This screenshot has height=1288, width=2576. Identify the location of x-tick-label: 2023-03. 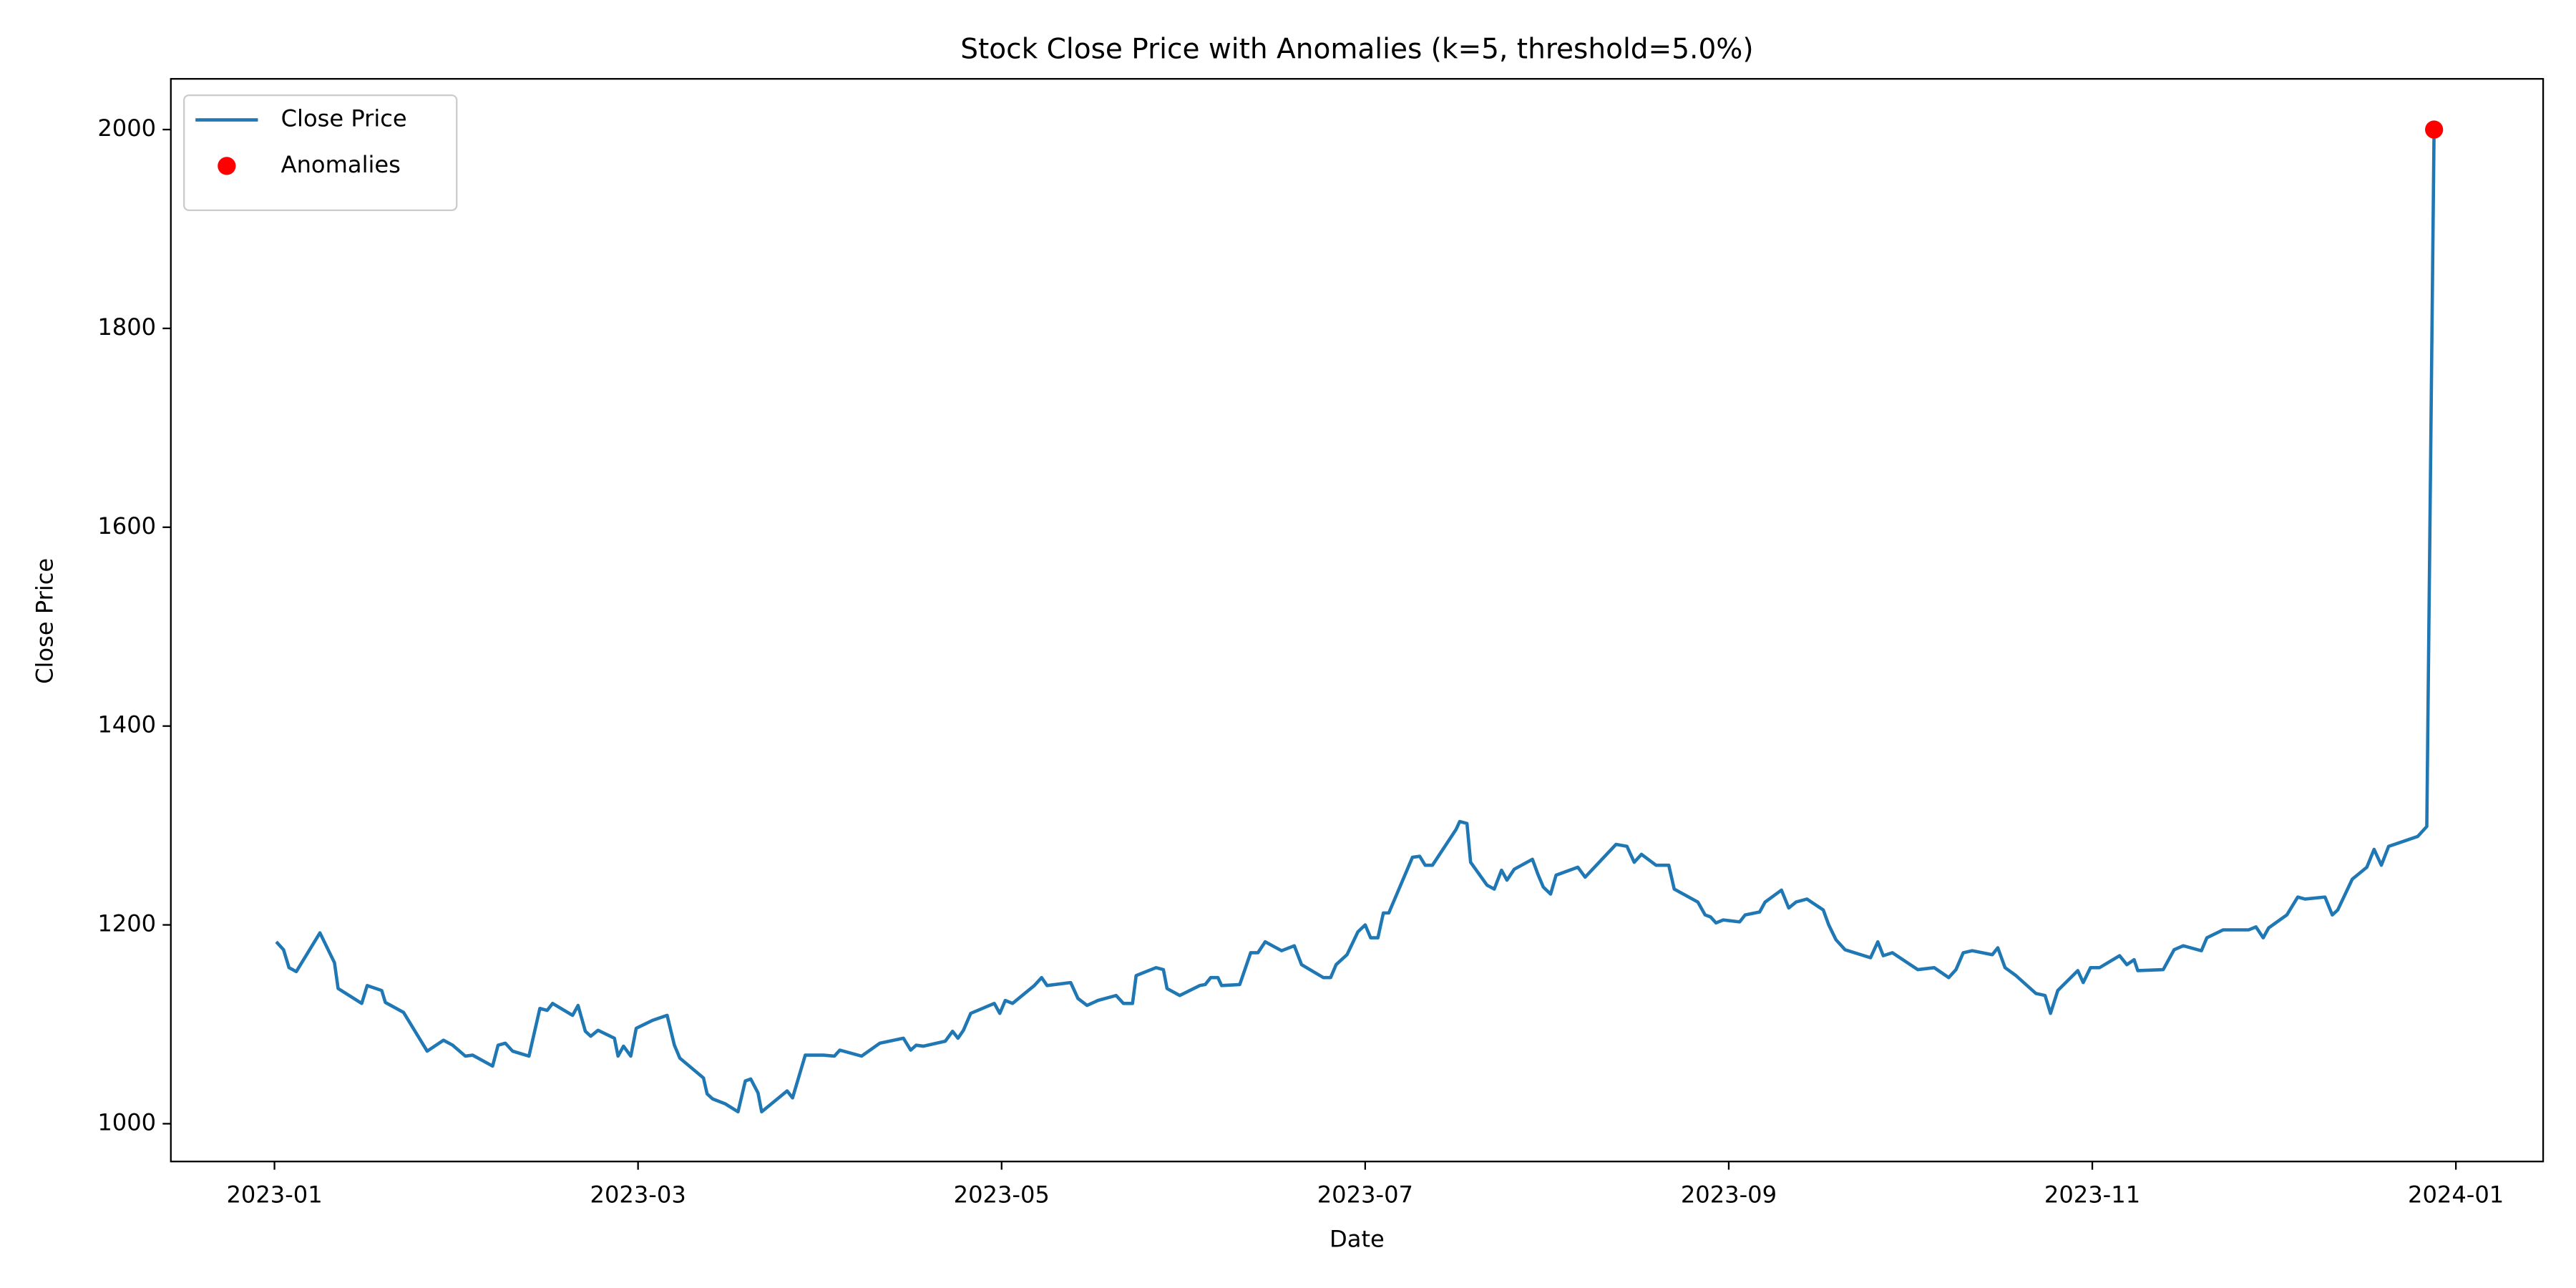
(638, 1194).